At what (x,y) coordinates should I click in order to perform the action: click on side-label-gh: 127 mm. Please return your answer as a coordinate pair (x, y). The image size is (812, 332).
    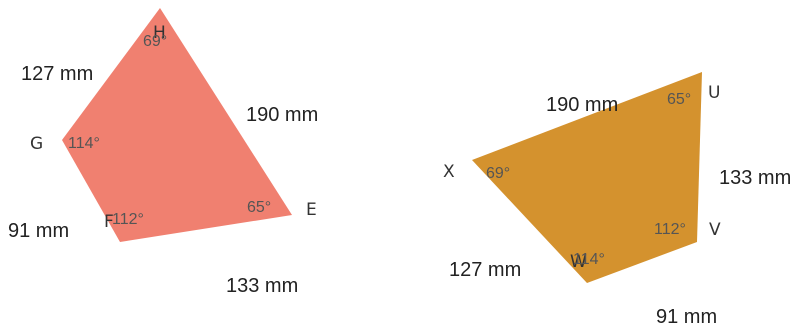
    Looking at the image, I should click on (57, 74).